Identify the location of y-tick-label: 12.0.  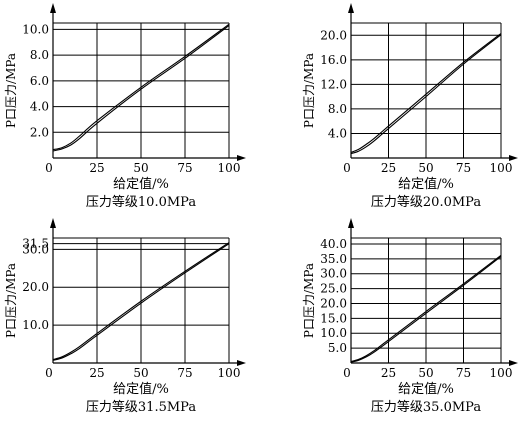
(333, 84).